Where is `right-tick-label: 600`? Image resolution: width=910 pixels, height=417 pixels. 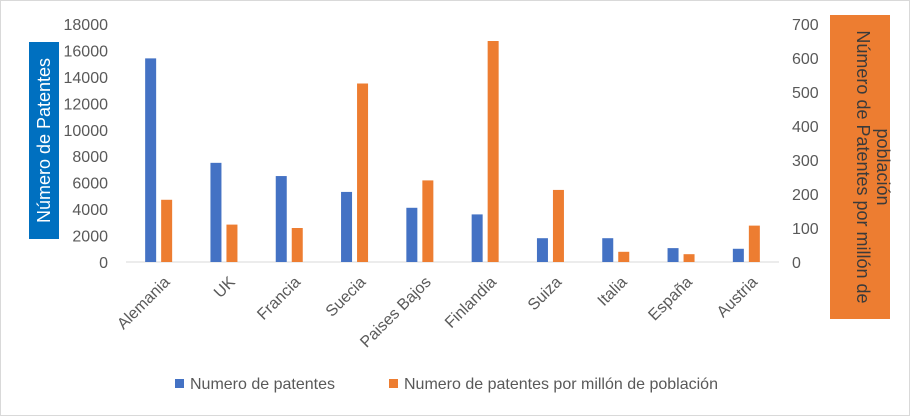
right-tick-label: 600 is located at coordinates (805, 59).